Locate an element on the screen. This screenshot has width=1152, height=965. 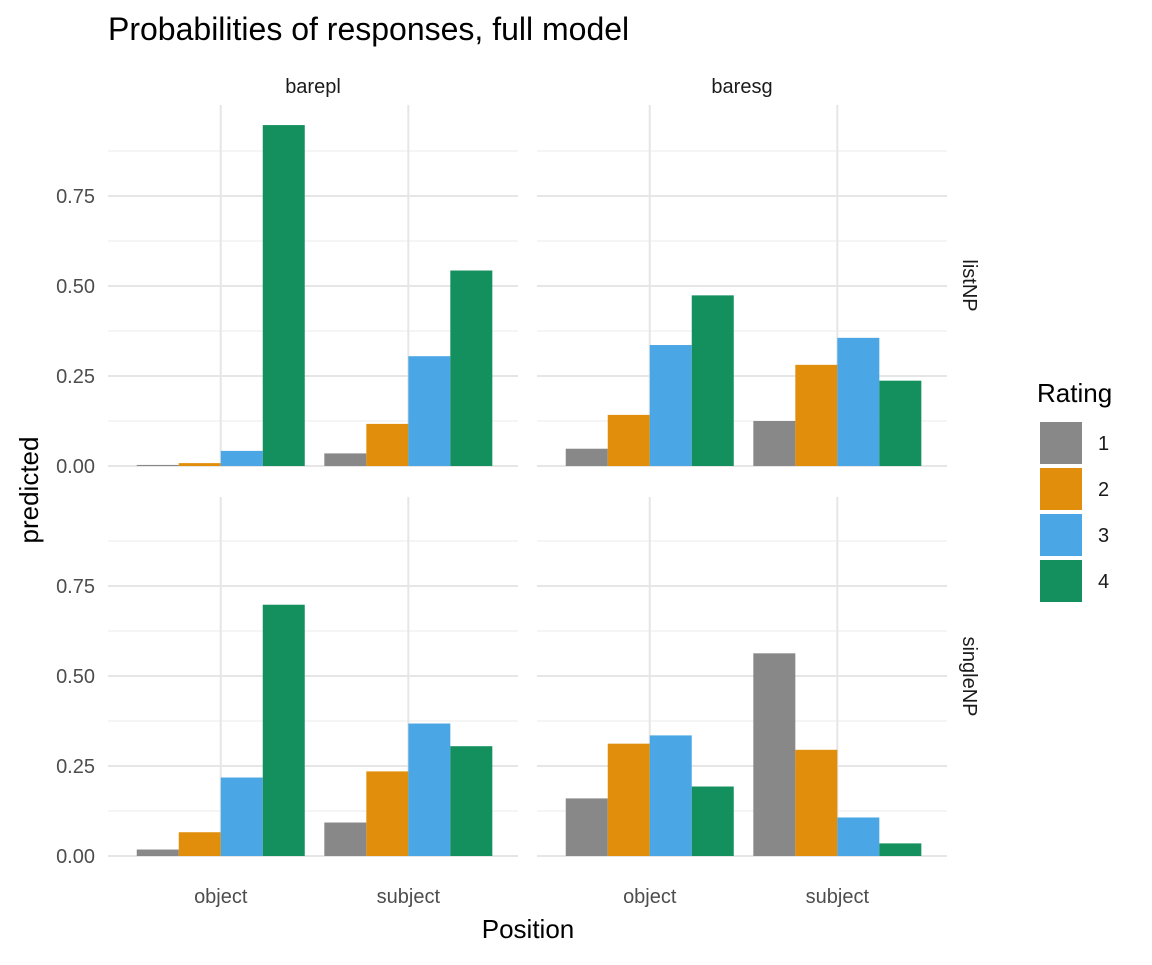
legend-label-4: 4 is located at coordinates (1103, 582).